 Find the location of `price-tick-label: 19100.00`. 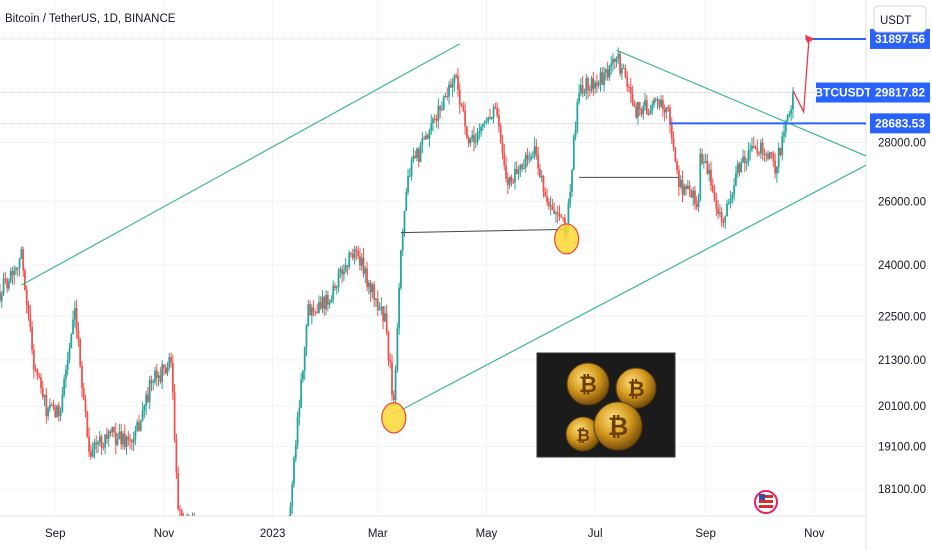

price-tick-label: 19100.00 is located at coordinates (902, 447).